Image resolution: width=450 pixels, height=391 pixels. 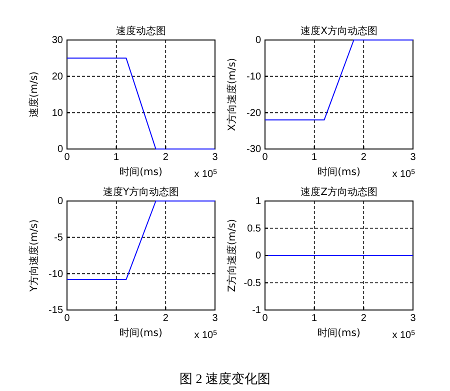 I want to click on y-tick-label: -30, so click(x=254, y=150).